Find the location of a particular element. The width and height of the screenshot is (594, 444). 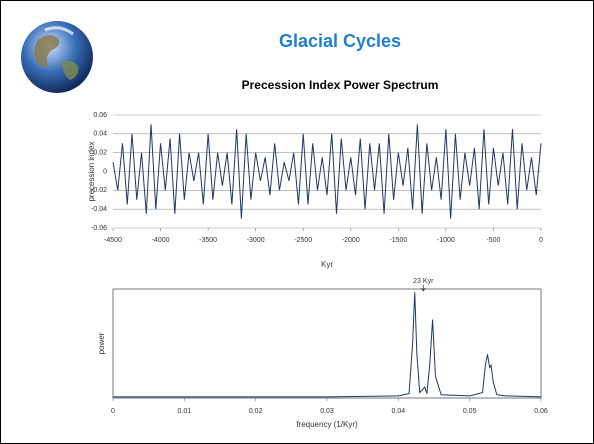

y-tick-label: -0.06 is located at coordinates (99, 228).